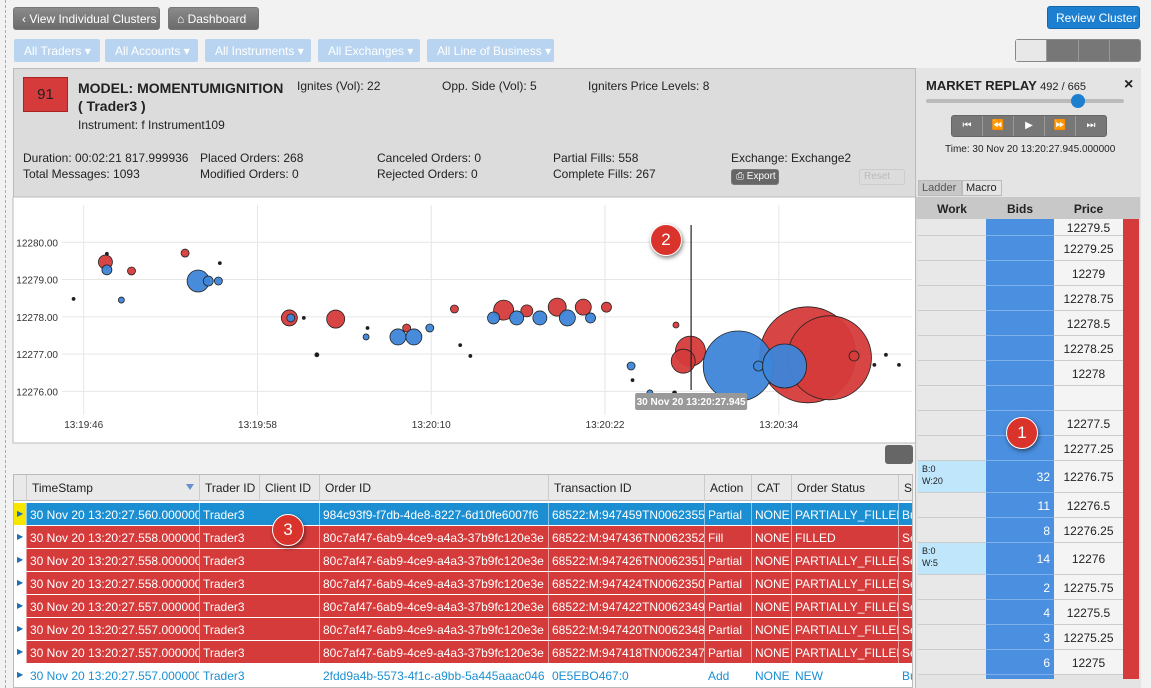 This screenshot has height=688, width=1151. I want to click on y-tick-label: 12277.00, so click(37, 355).